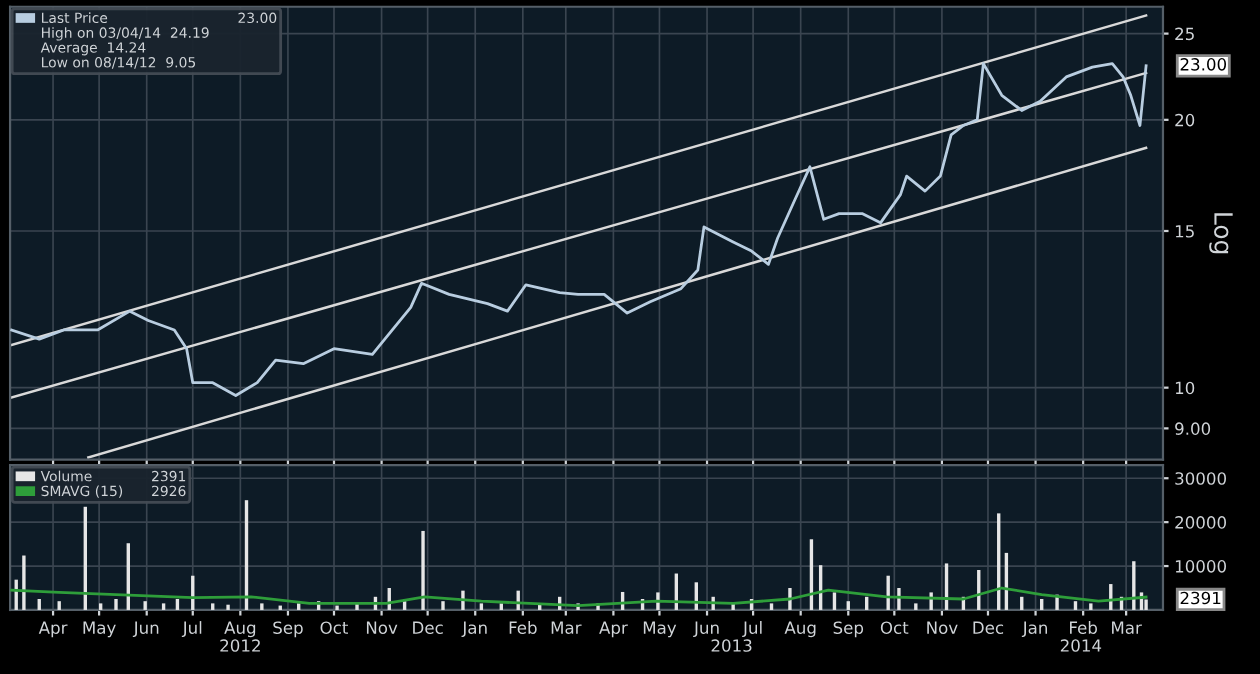 Image resolution: width=1260 pixels, height=674 pixels. I want to click on text: 2014, so click(1081, 645).